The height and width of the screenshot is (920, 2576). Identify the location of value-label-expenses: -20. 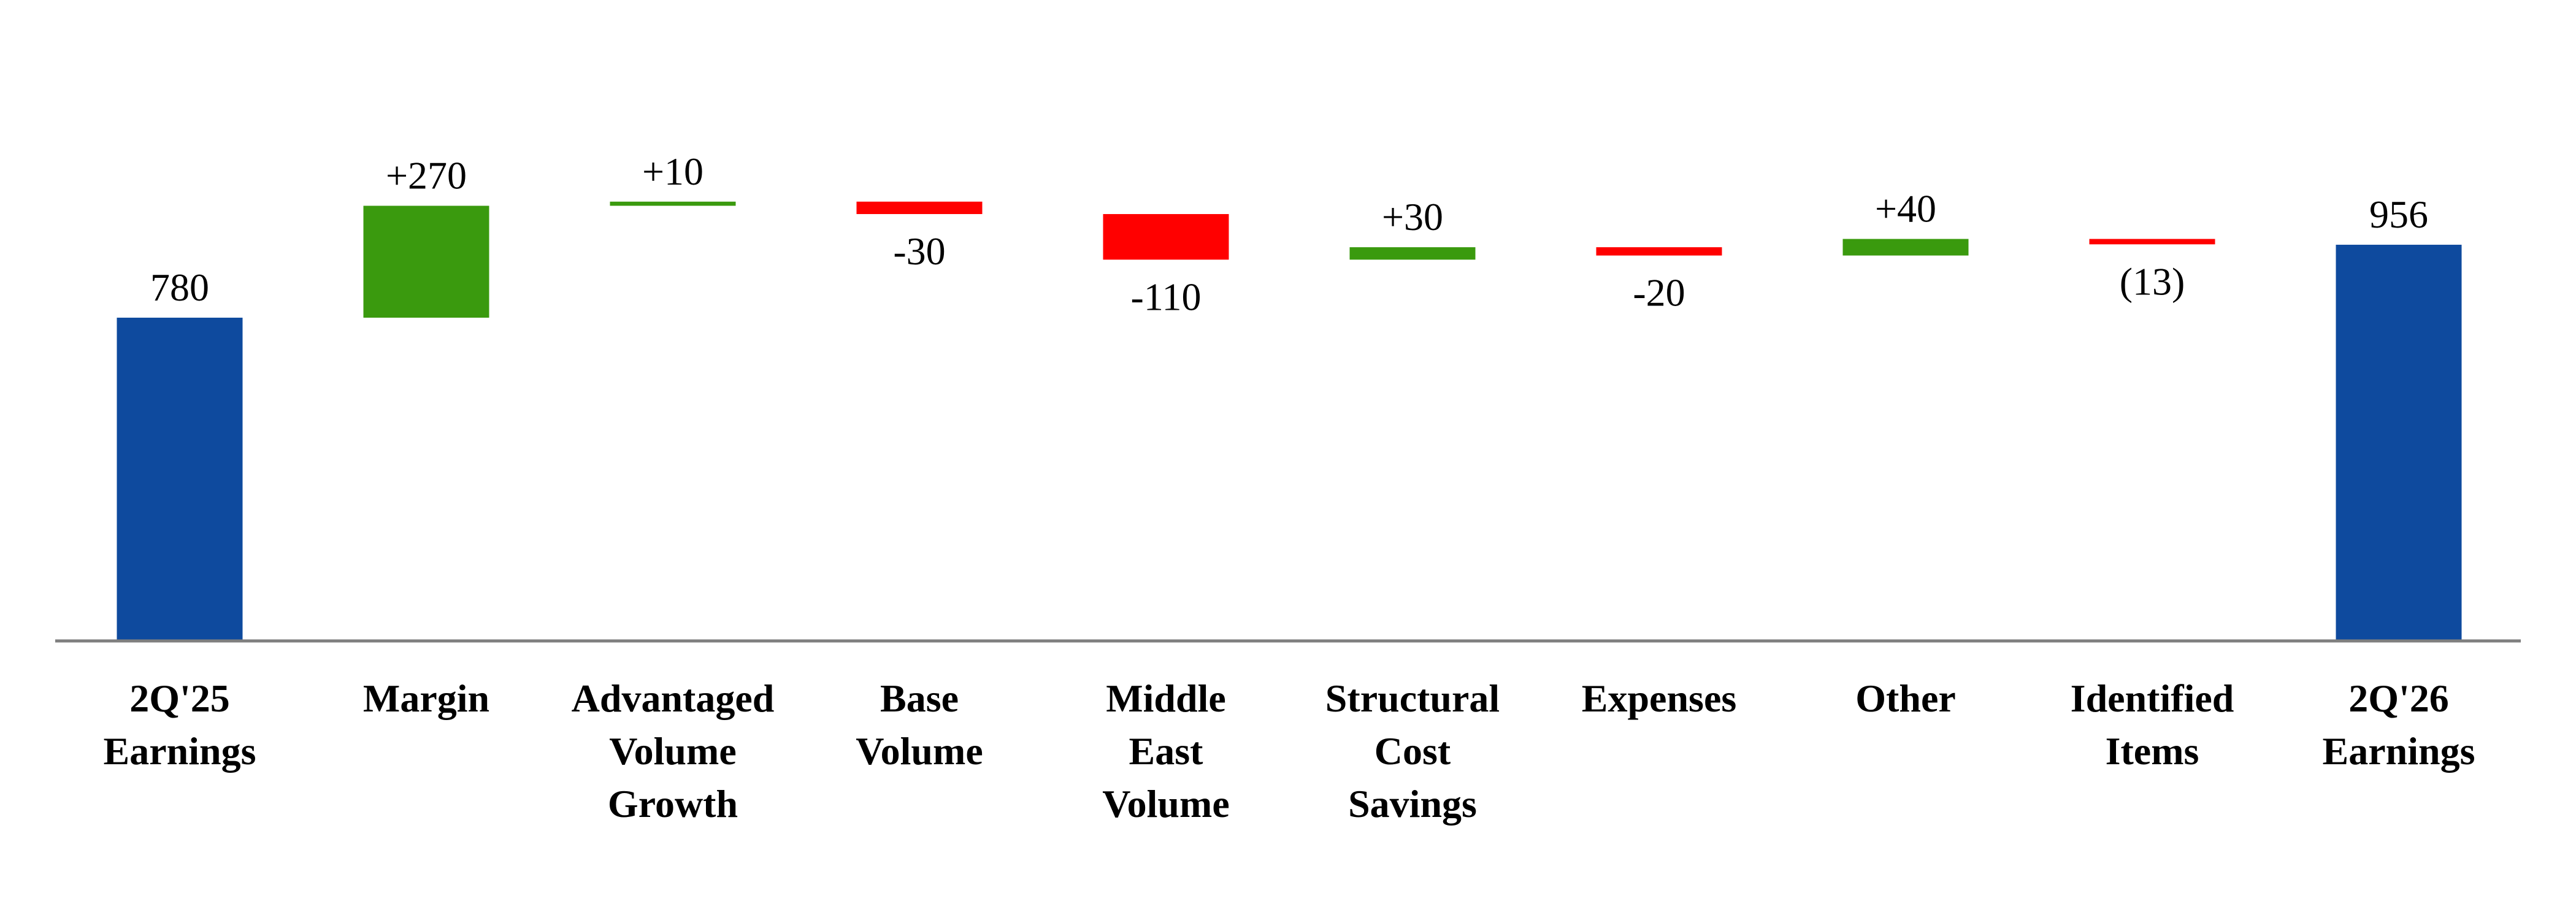
(1659, 293).